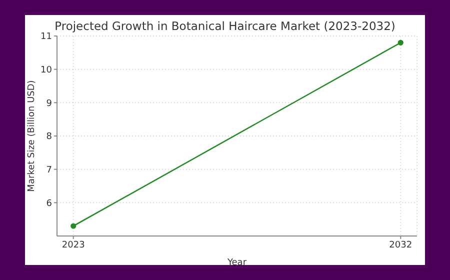  I want to click on y-tick-label: 10, so click(46, 71).